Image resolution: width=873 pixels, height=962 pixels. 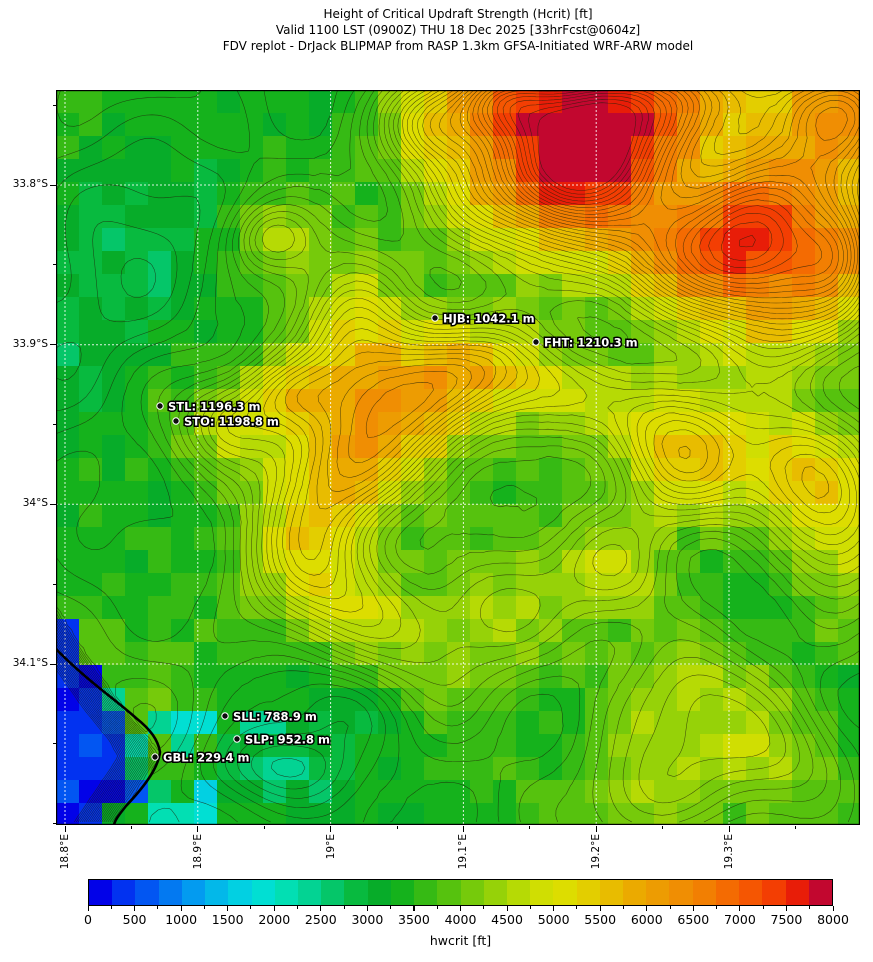 I want to click on colorbar-tick-label: 3000, so click(x=367, y=919).